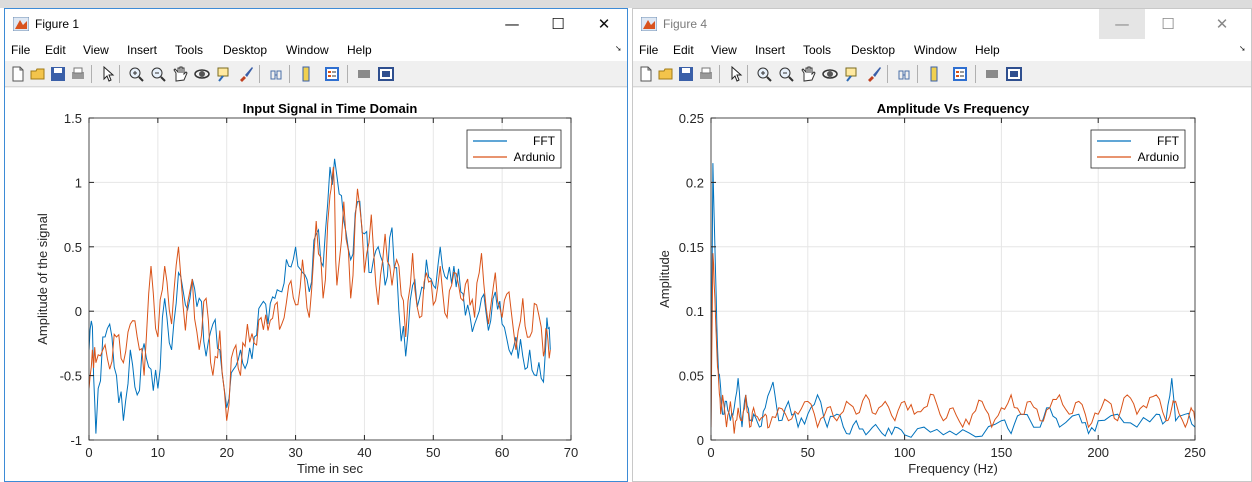 The image size is (1252, 482). What do you see at coordinates (21, 24) in the screenshot?
I see `matlab-figure-icon` at bounding box center [21, 24].